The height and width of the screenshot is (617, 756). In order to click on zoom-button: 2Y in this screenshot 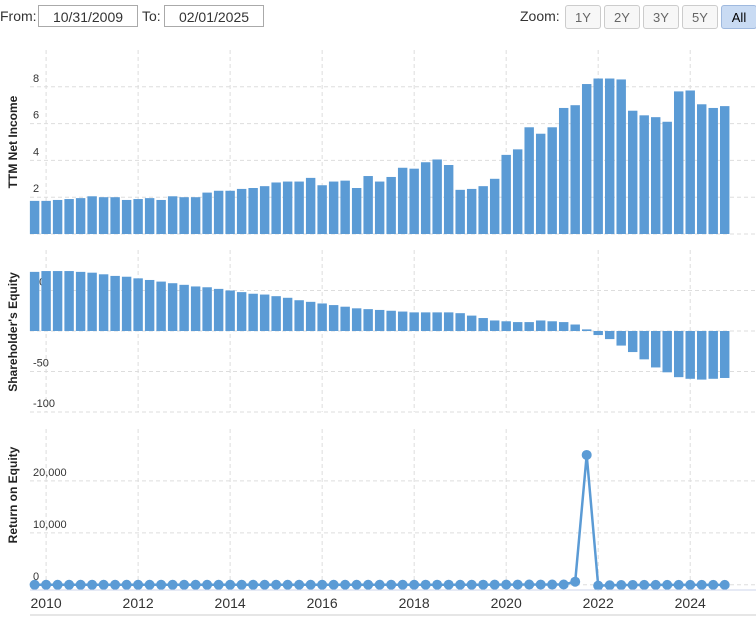, I will do `click(622, 17)`.